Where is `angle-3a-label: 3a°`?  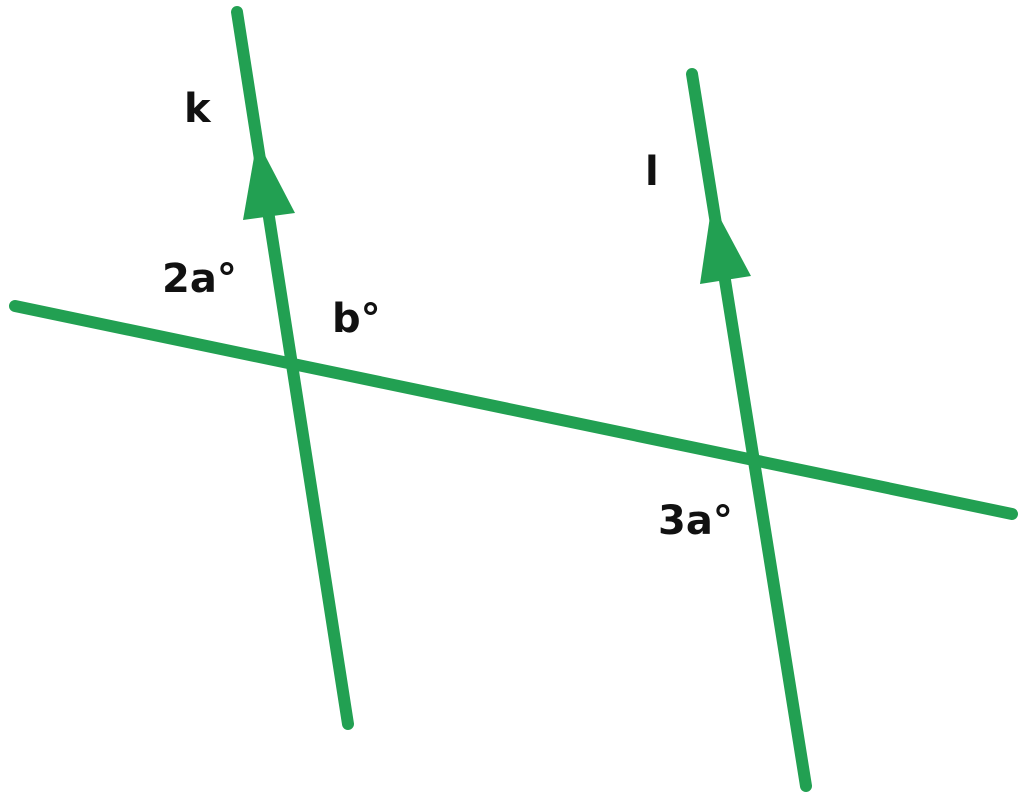 angle-3a-label: 3a° is located at coordinates (695, 521).